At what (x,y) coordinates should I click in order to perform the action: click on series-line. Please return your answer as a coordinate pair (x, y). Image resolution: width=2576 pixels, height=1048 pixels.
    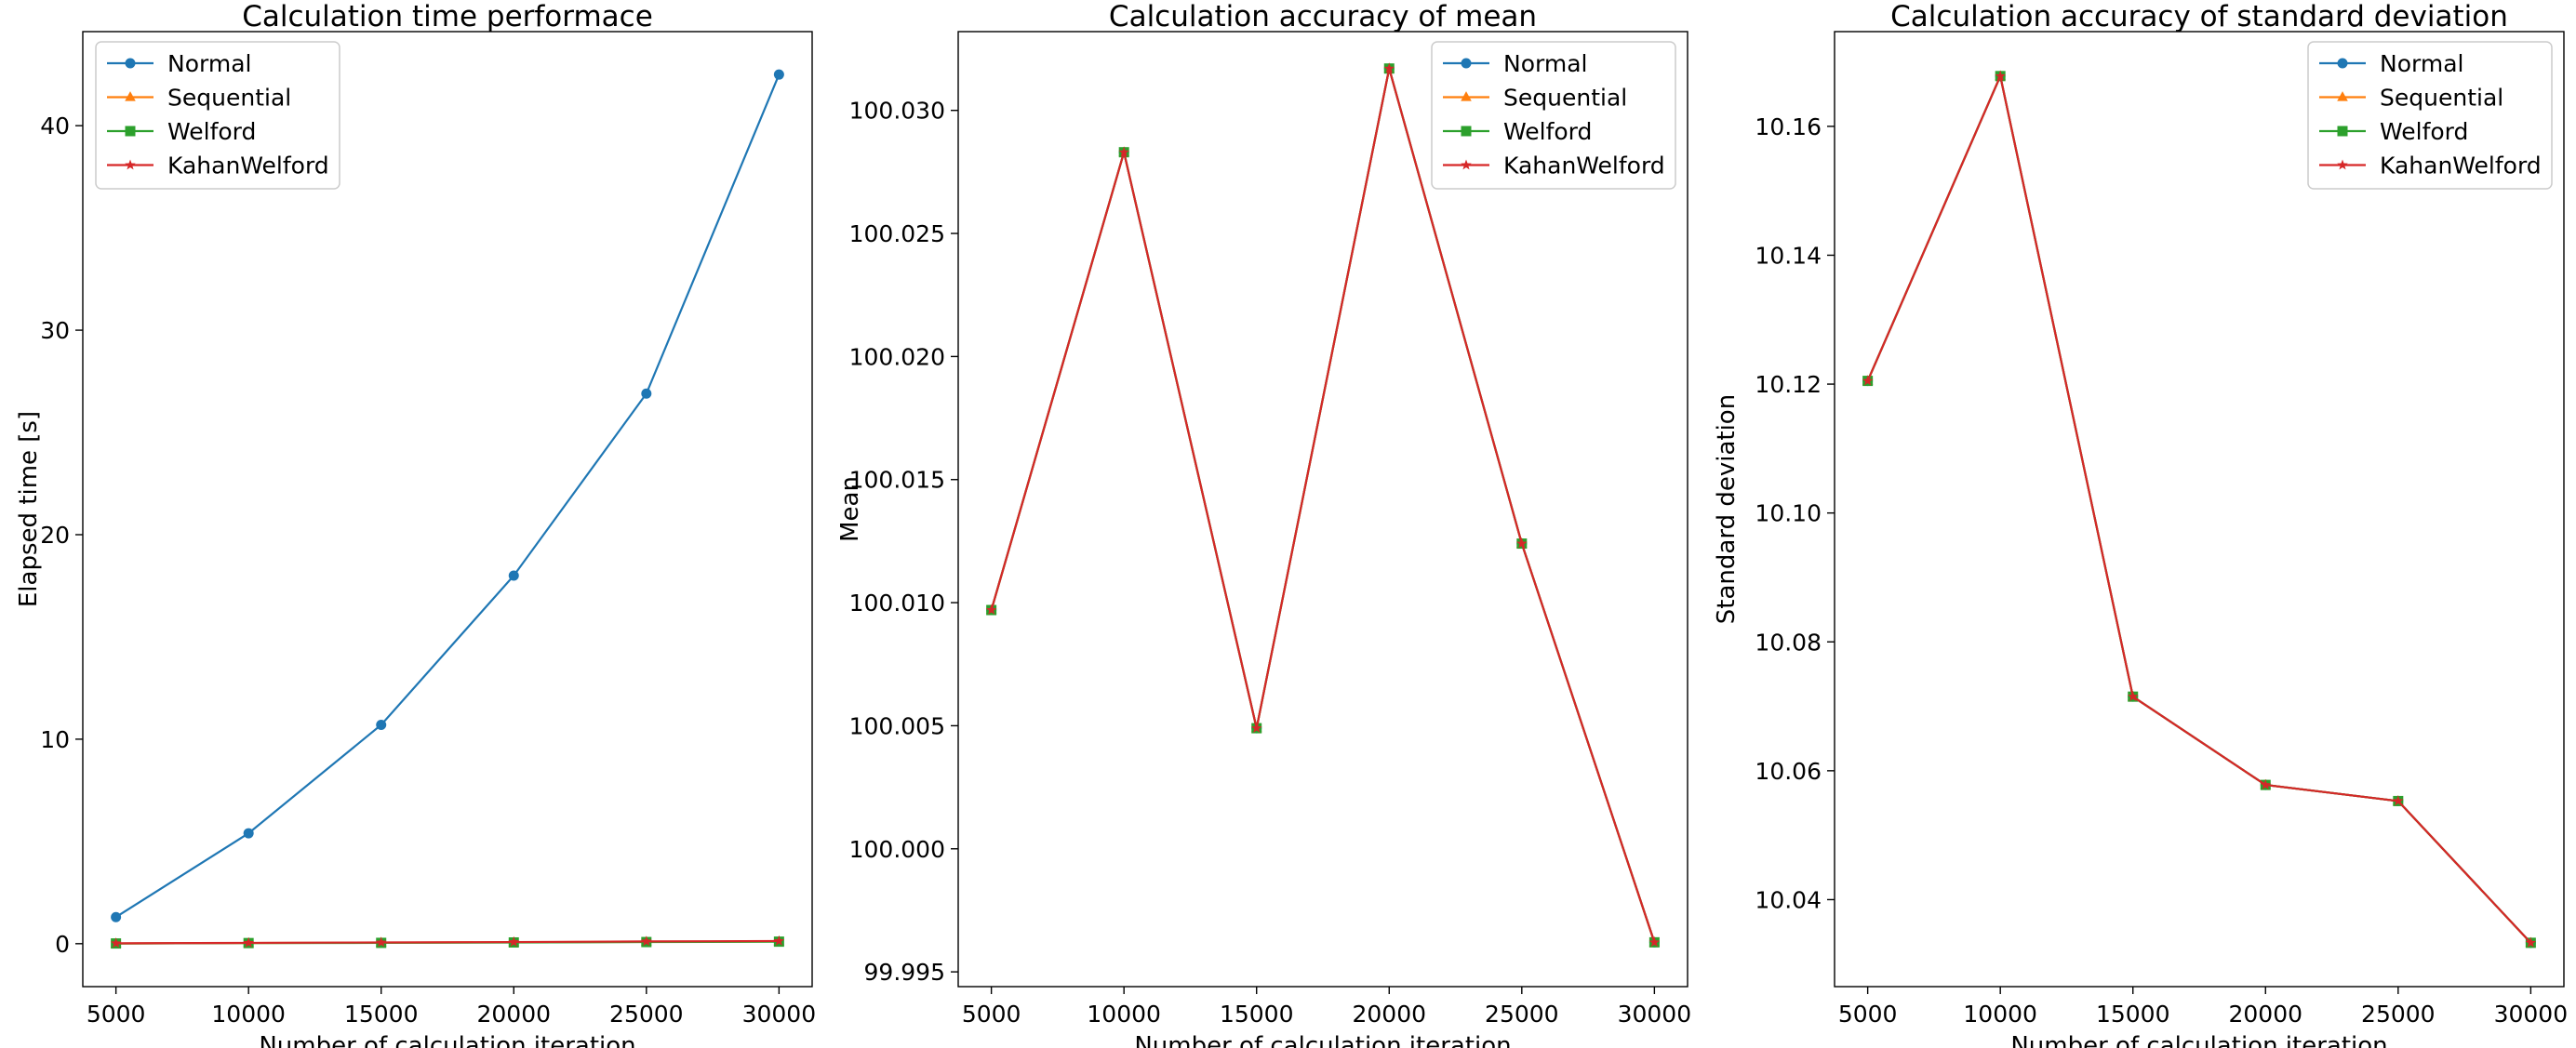
    Looking at the image, I should click on (447, 942).